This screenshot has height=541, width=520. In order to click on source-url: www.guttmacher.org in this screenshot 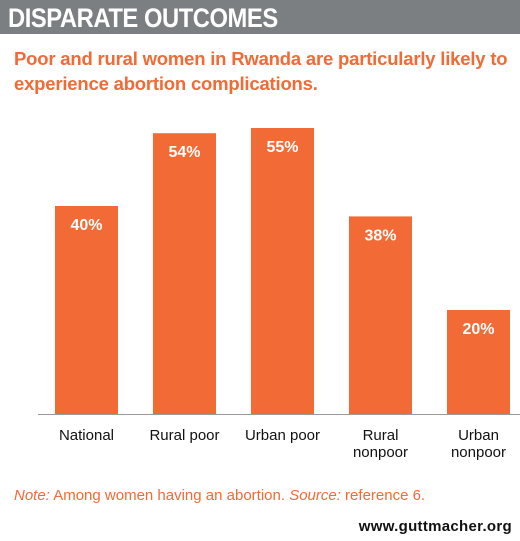, I will do `click(435, 526)`.